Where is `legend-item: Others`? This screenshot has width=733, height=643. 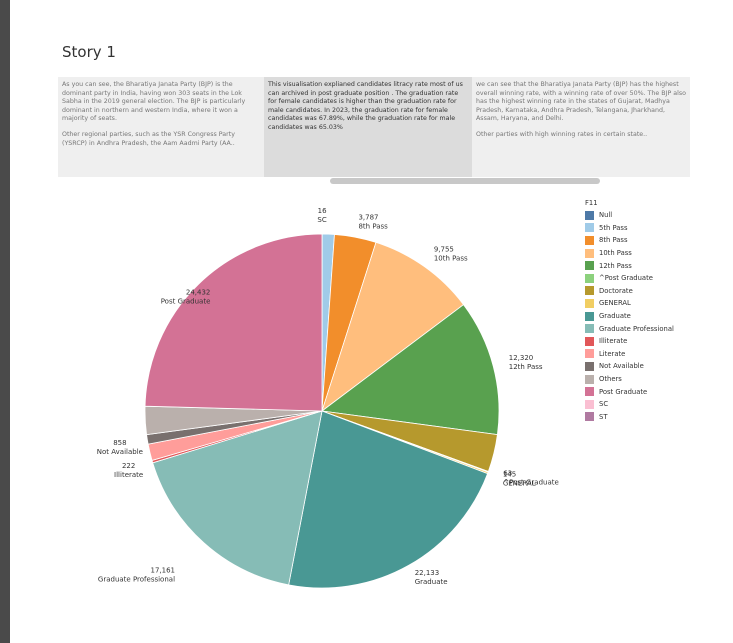 legend-item: Others is located at coordinates (629, 379).